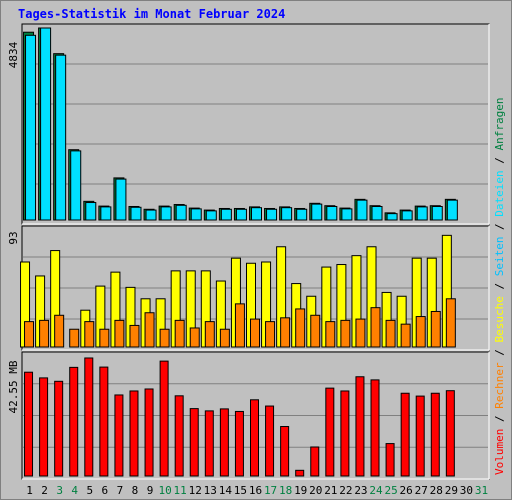 The image size is (512, 500). Describe the element at coordinates (89, 490) in the screenshot. I see `x-tick-label: 5` at that location.